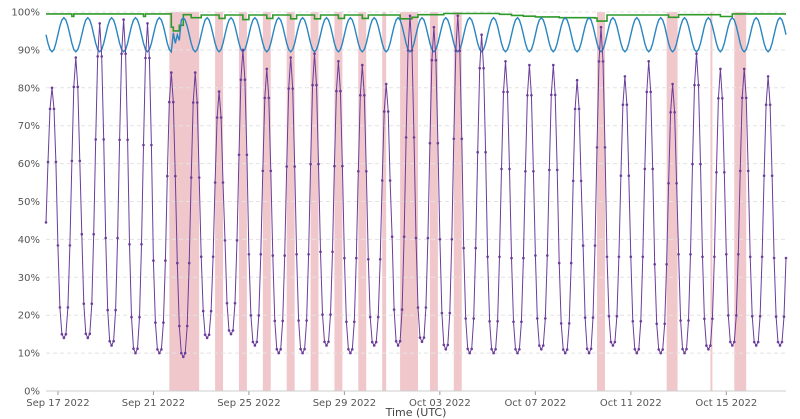 The height and width of the screenshot is (419, 800). Describe the element at coordinates (416, 412) in the screenshot. I see `x-axis-label: Time (UTC)` at that location.